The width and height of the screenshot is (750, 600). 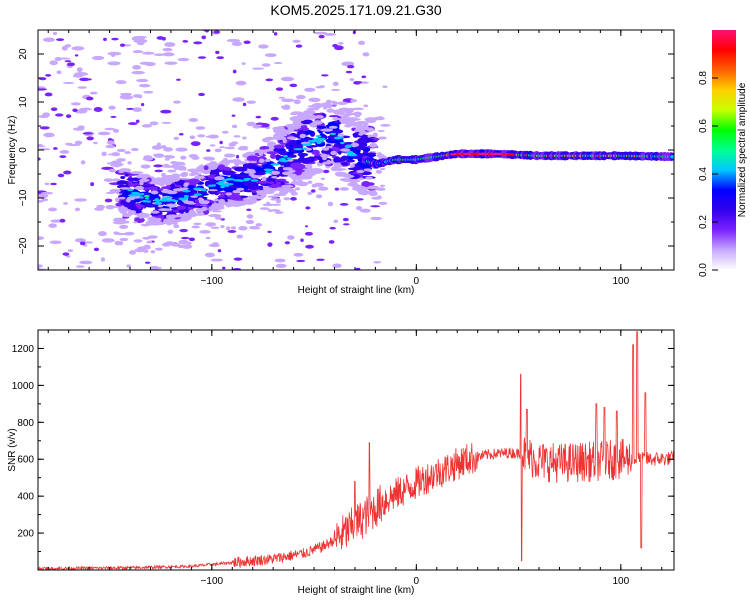 What do you see at coordinates (703, 270) in the screenshot?
I see `colorbar-tick-label: 0.0` at bounding box center [703, 270].